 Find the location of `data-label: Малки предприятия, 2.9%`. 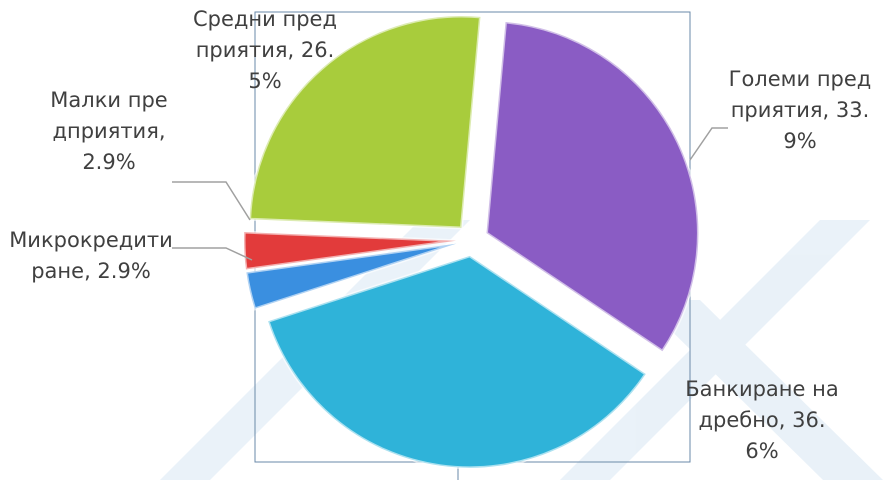

data-label: Малки предприятия, 2.9% is located at coordinates (109, 131).